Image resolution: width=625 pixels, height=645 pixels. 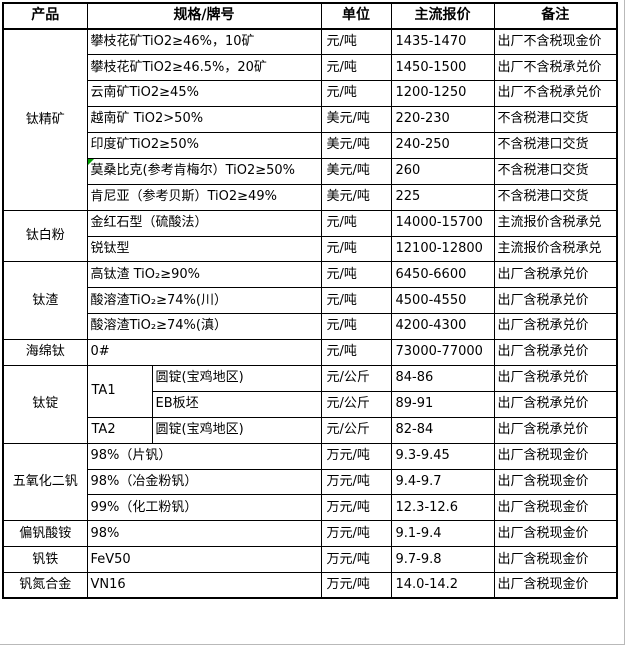 I want to click on cell-grade: TA1, so click(x=119, y=391).